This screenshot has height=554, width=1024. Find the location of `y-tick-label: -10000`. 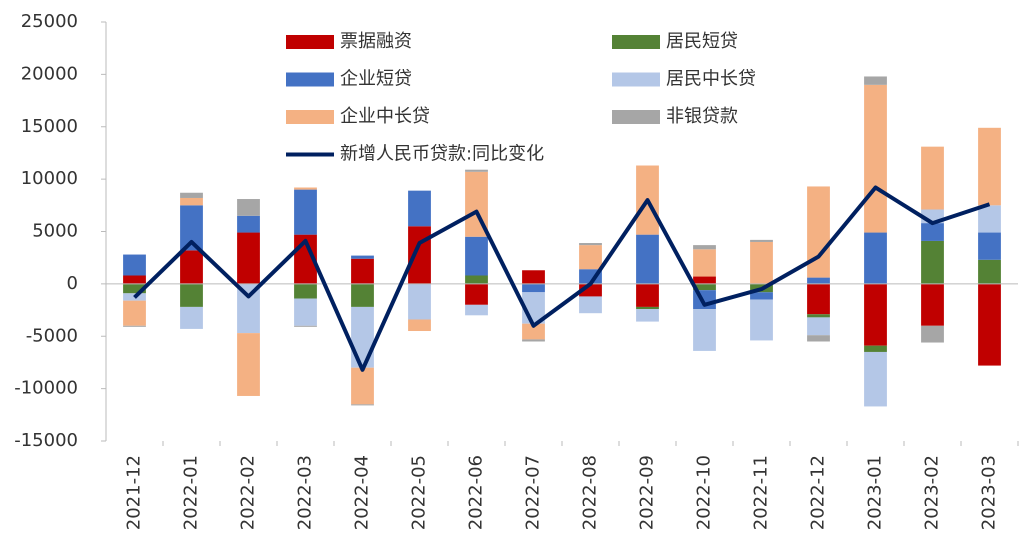

y-tick-label: -10000 is located at coordinates (46, 388).